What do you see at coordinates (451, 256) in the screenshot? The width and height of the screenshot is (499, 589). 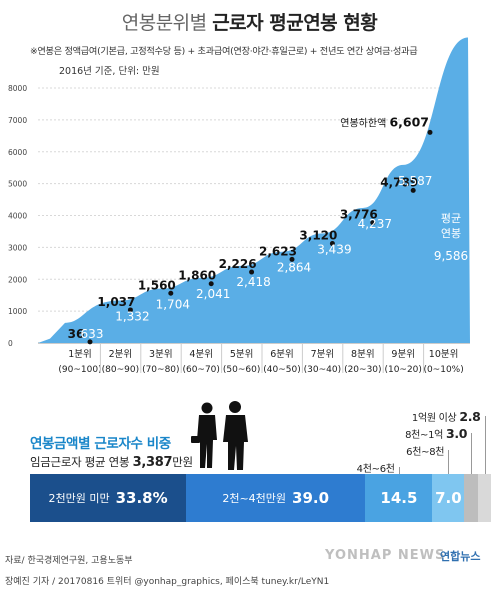 I see `average-label: 9,586` at bounding box center [451, 256].